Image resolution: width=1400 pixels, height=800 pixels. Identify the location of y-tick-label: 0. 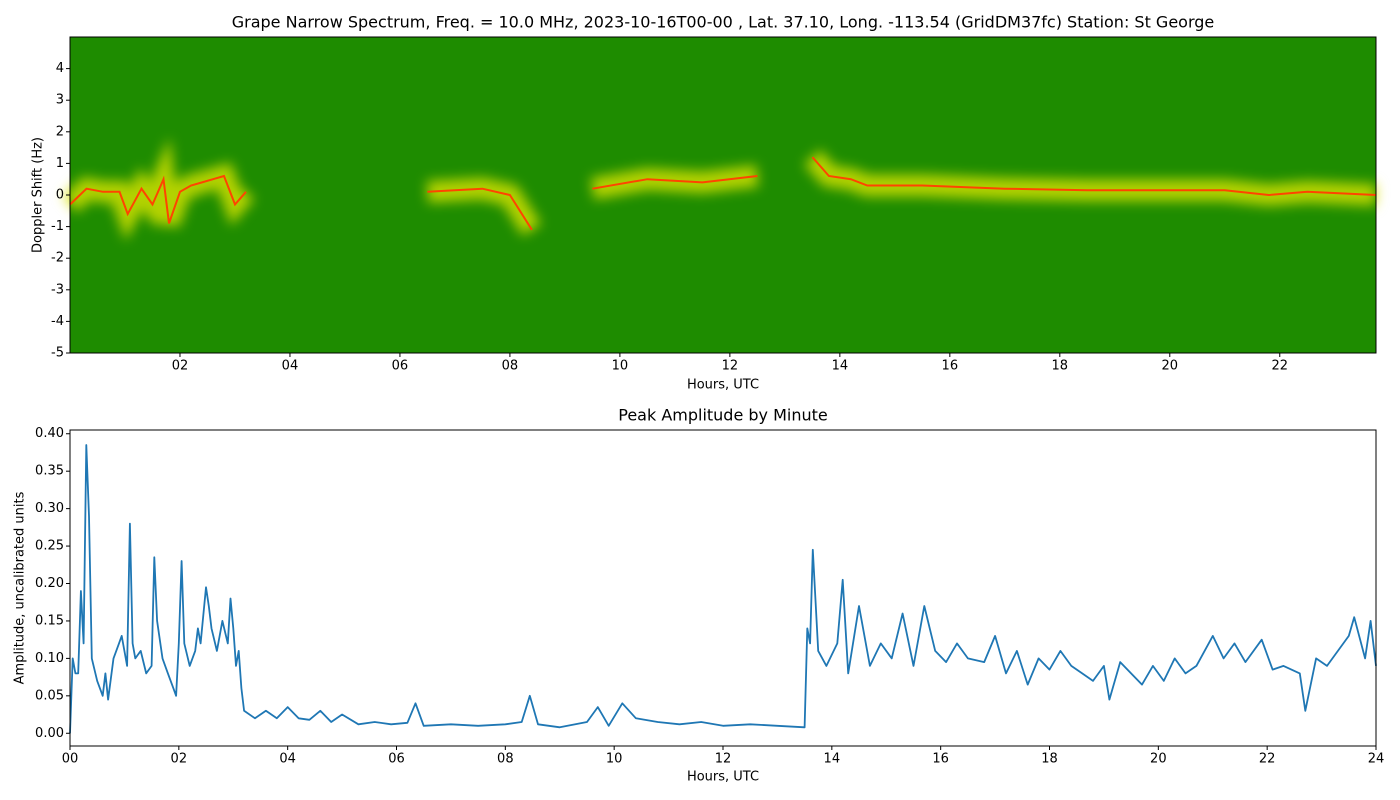
(60, 195).